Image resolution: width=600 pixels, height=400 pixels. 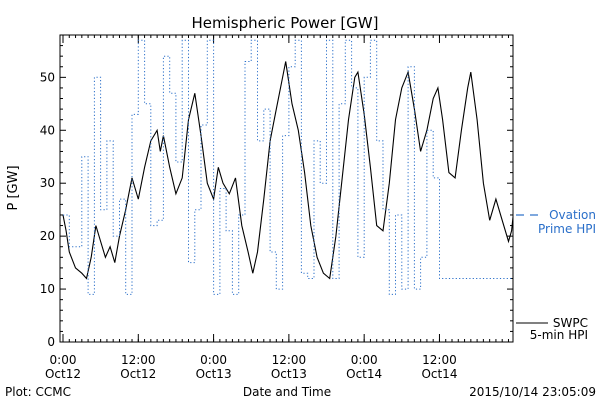 What do you see at coordinates (572, 215) in the screenshot?
I see `legend-label-ovation: Ovation` at bounding box center [572, 215].